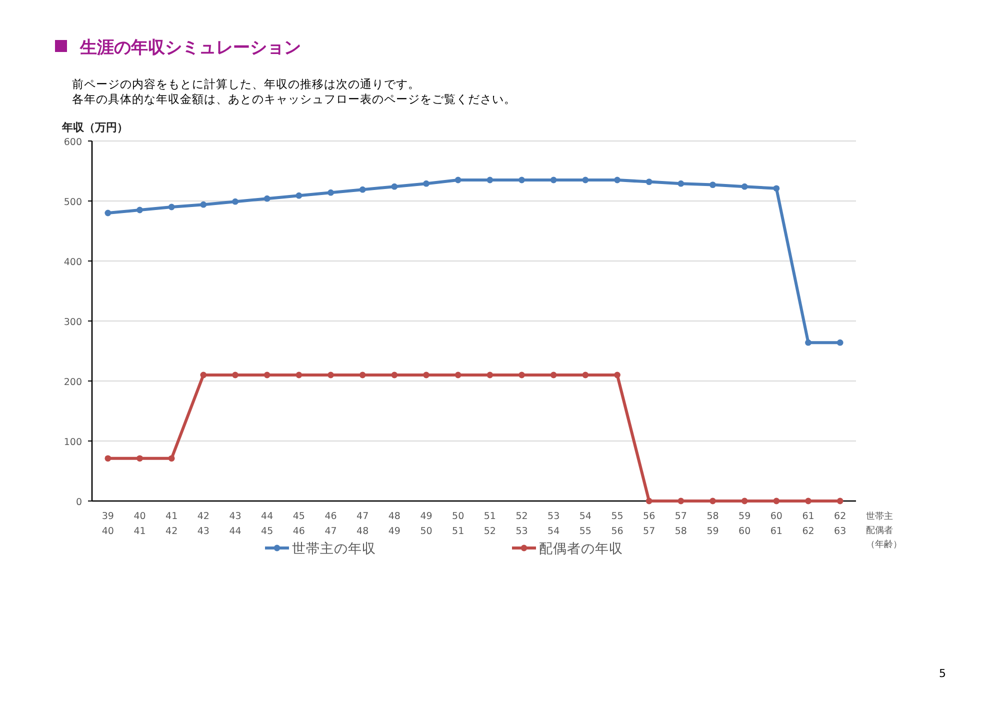 The height and width of the screenshot is (707, 1000). What do you see at coordinates (879, 516) in the screenshot?
I see `x-axis-title: 世帯主` at bounding box center [879, 516].